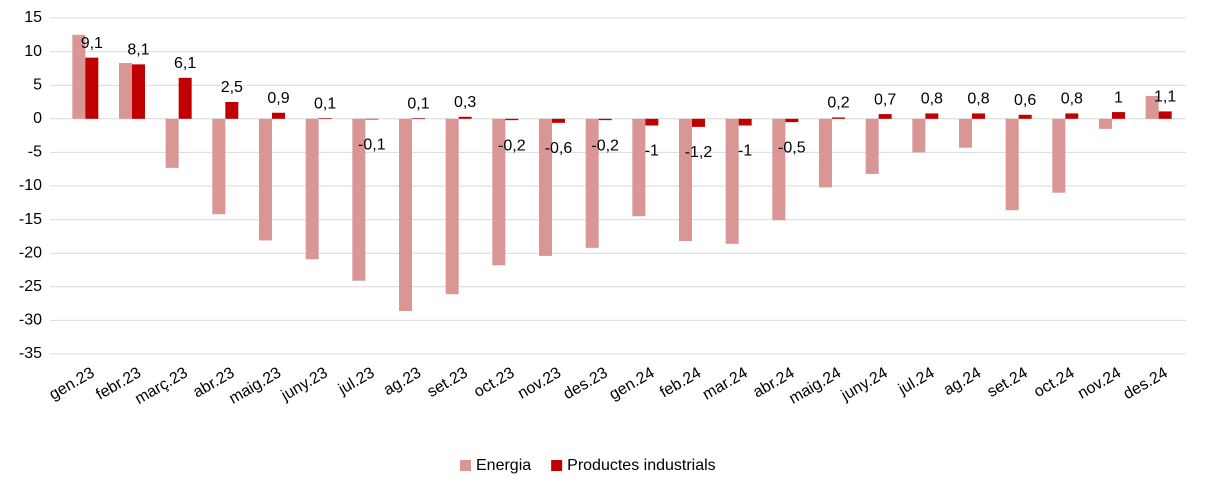  What do you see at coordinates (30, 252) in the screenshot?
I see `y-tick-label: -20` at bounding box center [30, 252].